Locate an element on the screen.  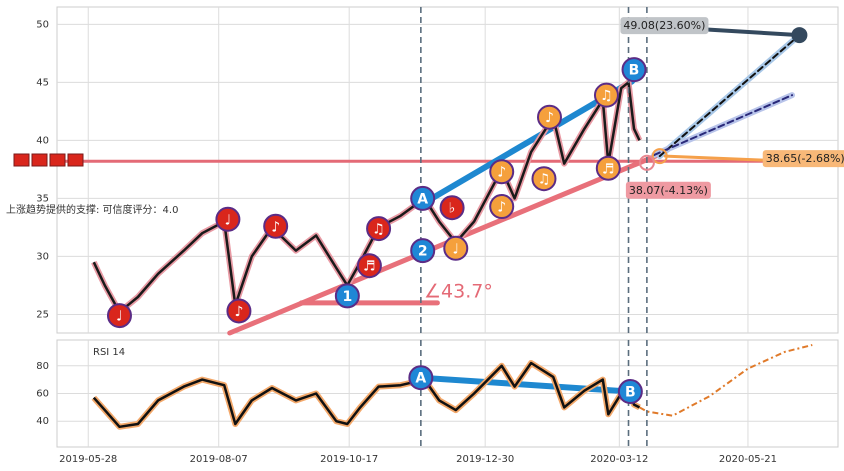
x-tick-label: 2019-12-30 is located at coordinates (485, 459).